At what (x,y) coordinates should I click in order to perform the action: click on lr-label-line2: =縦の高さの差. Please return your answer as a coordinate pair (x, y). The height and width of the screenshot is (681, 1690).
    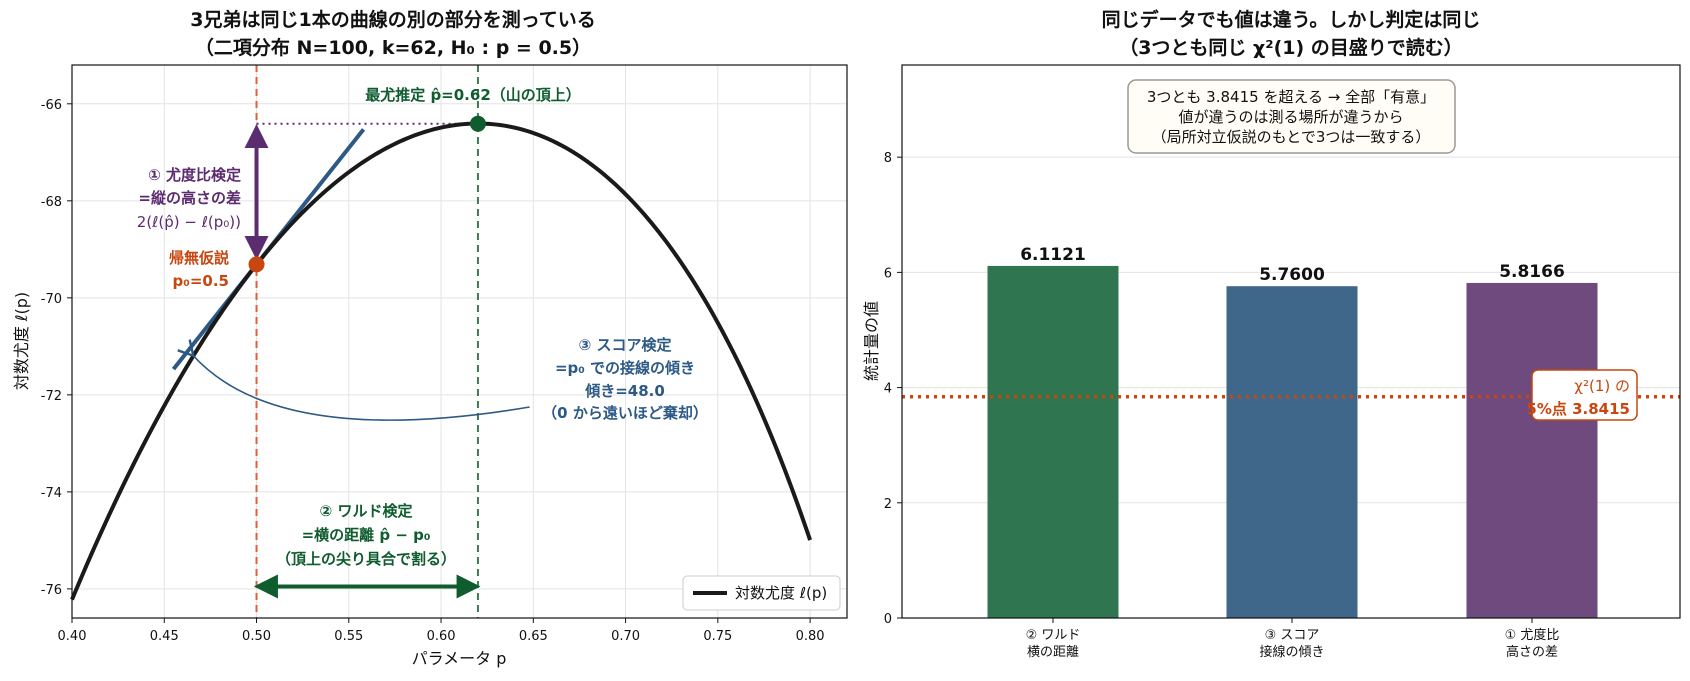
    Looking at the image, I should click on (189, 198).